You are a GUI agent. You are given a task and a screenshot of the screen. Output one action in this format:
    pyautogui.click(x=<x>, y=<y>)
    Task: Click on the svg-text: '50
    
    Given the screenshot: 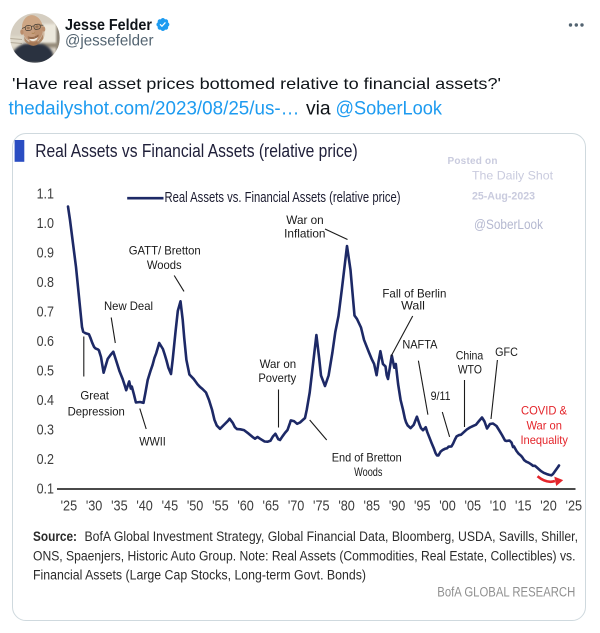 What is the action you would take?
    pyautogui.click(x=195, y=506)
    